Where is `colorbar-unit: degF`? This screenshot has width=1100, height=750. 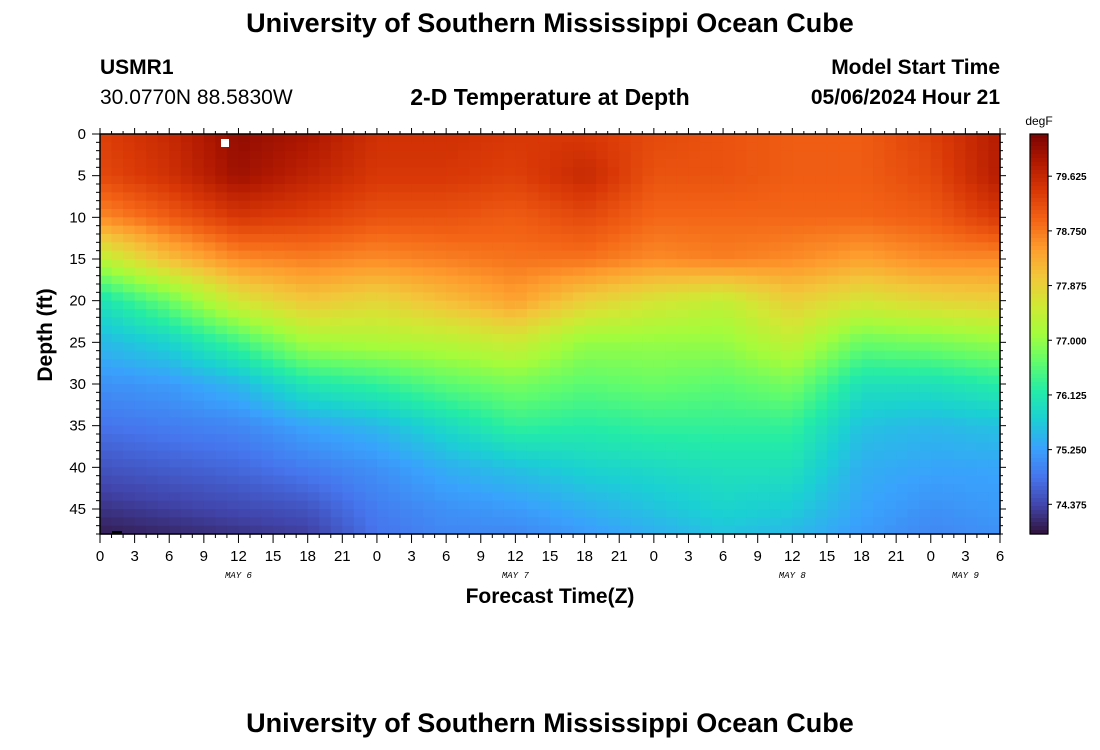 colorbar-unit: degF is located at coordinates (1038, 121).